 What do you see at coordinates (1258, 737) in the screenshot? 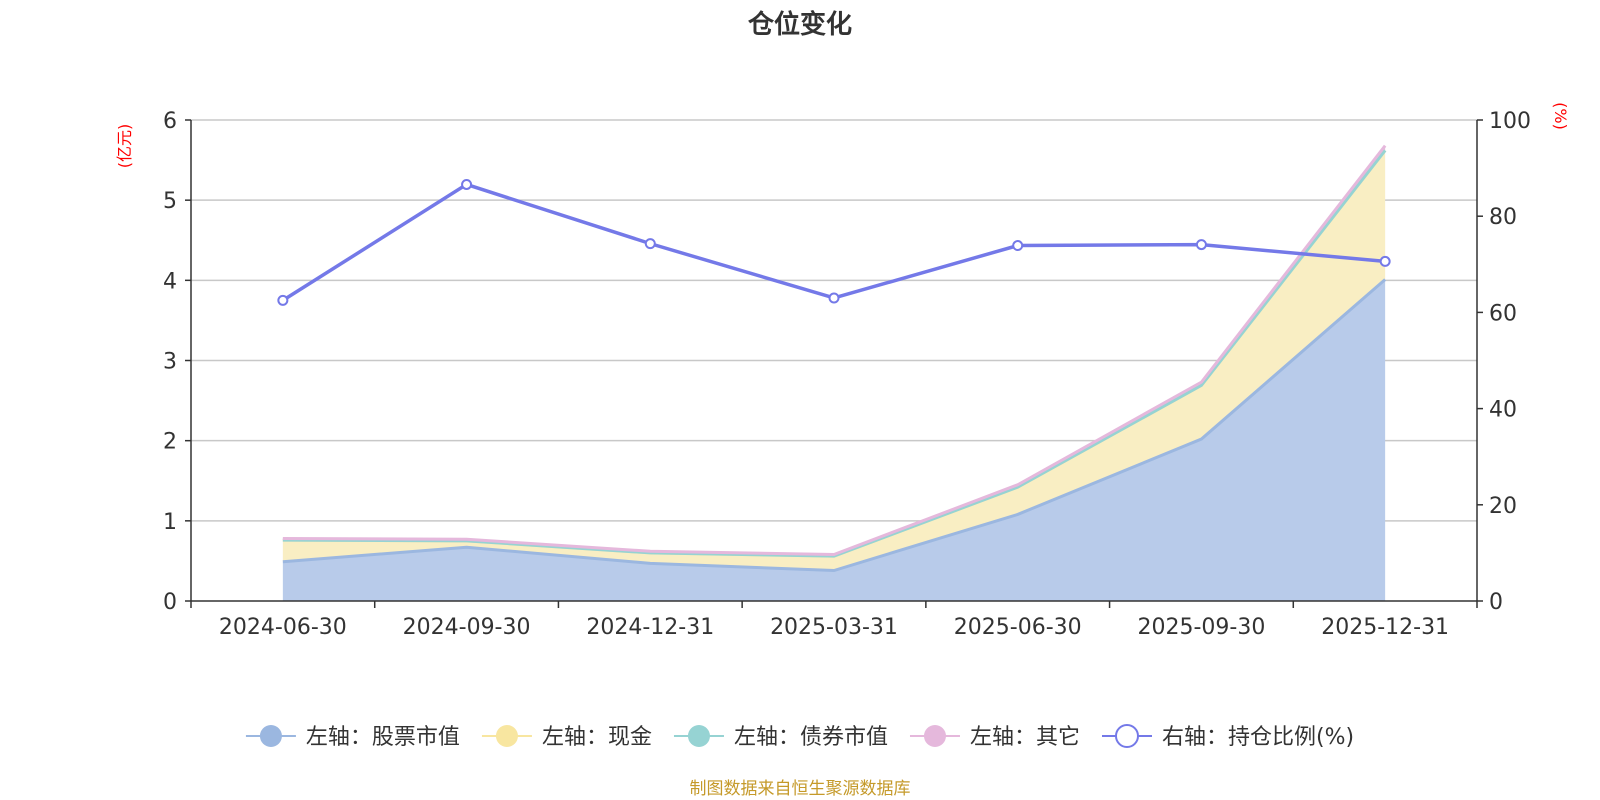
I see `legend-label: 右轴：持仓比例(%)` at bounding box center [1258, 737].